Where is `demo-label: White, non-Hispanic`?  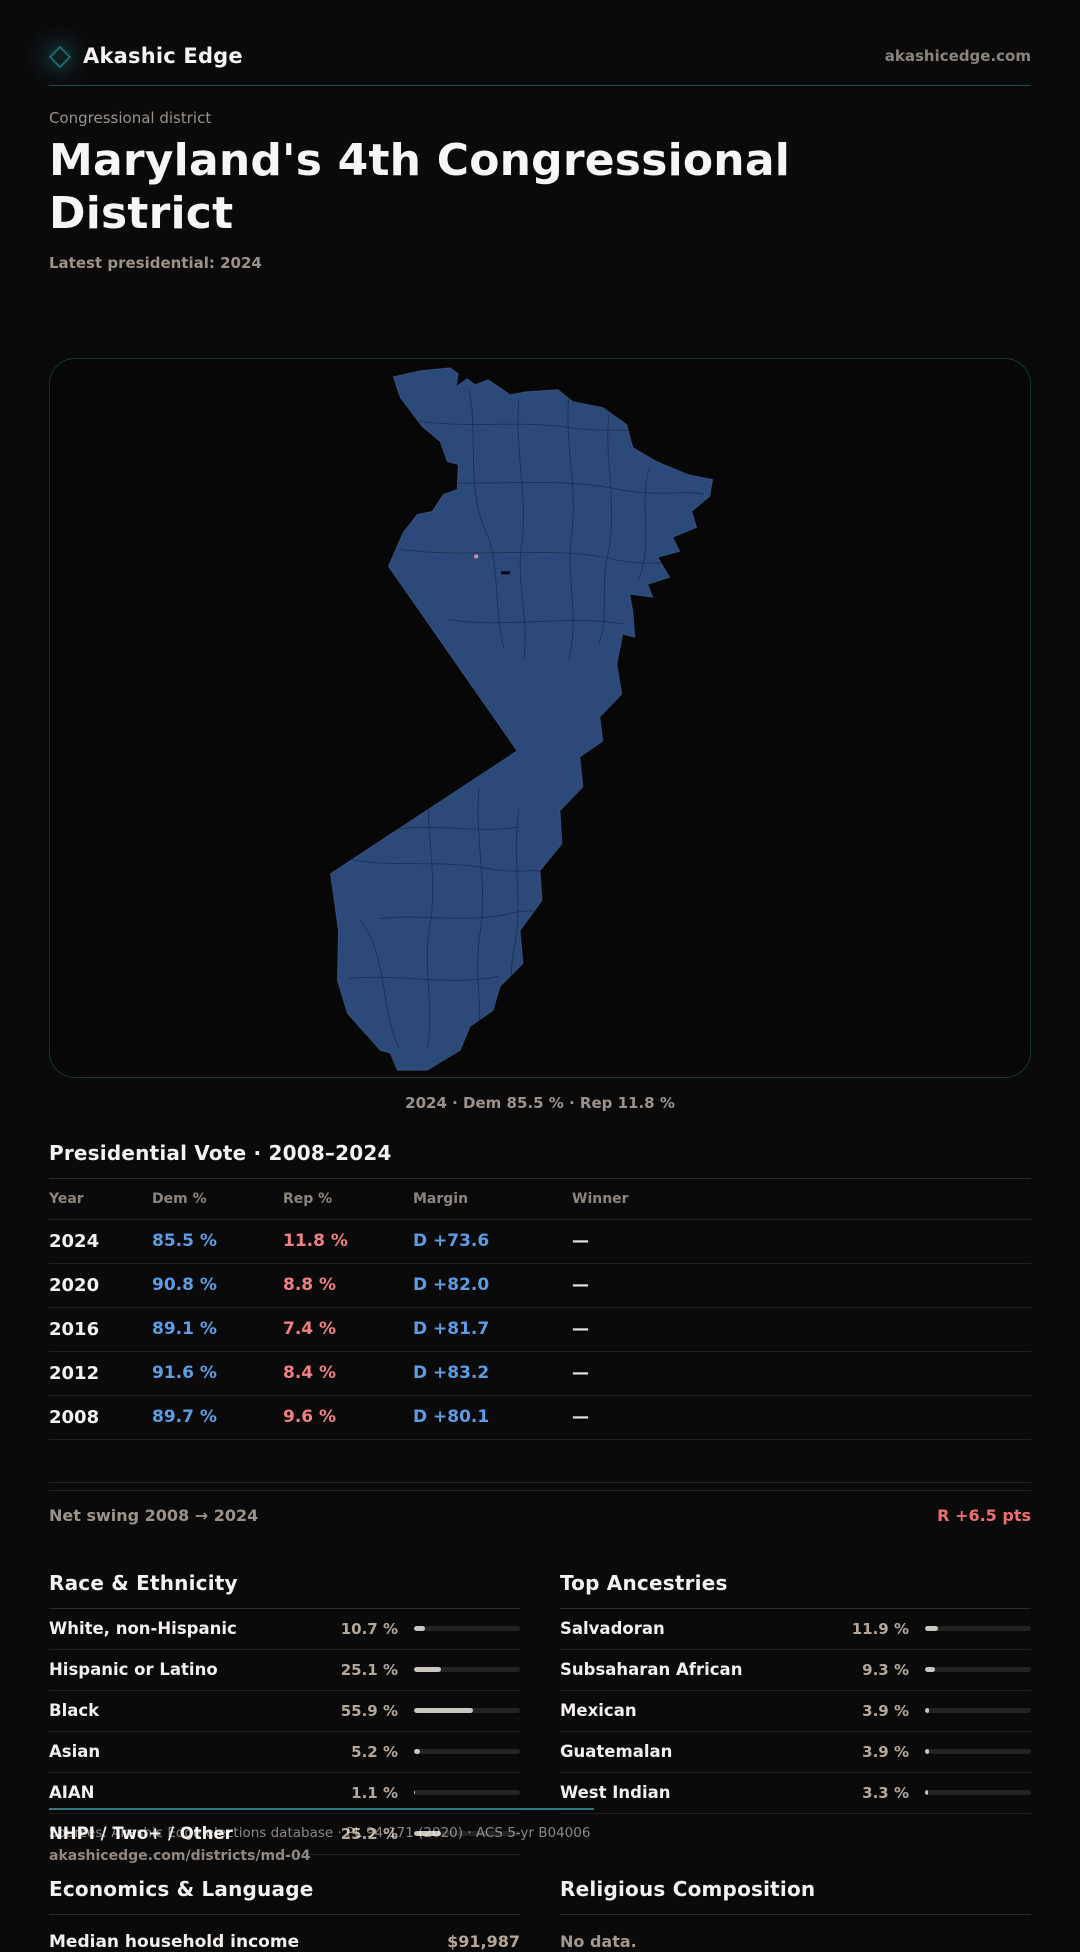 demo-label: White, non-Hispanic is located at coordinates (143, 1629).